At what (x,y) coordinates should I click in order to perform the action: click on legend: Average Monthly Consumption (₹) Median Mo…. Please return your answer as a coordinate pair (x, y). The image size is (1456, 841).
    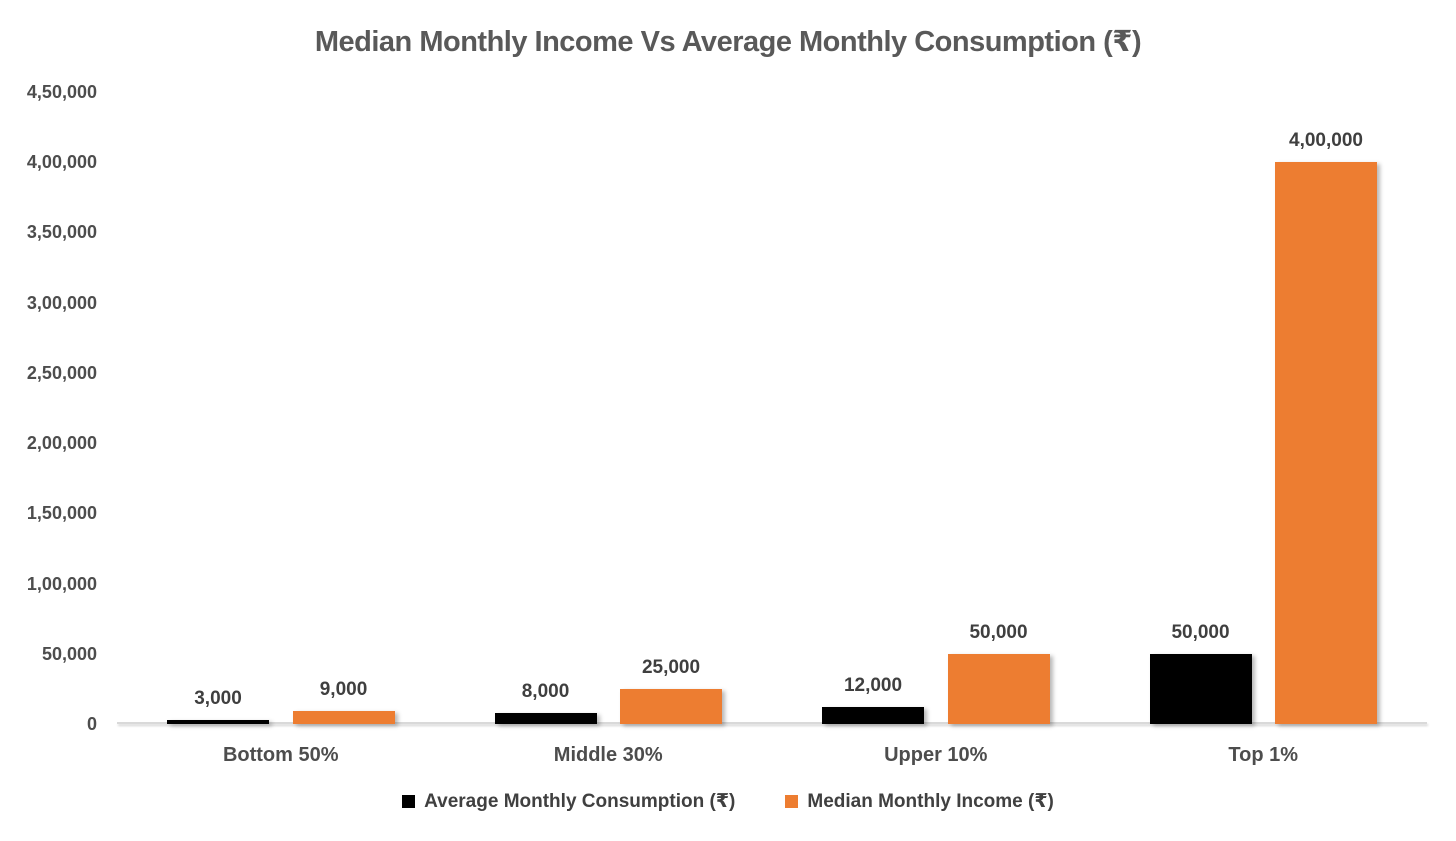
    Looking at the image, I should click on (728, 801).